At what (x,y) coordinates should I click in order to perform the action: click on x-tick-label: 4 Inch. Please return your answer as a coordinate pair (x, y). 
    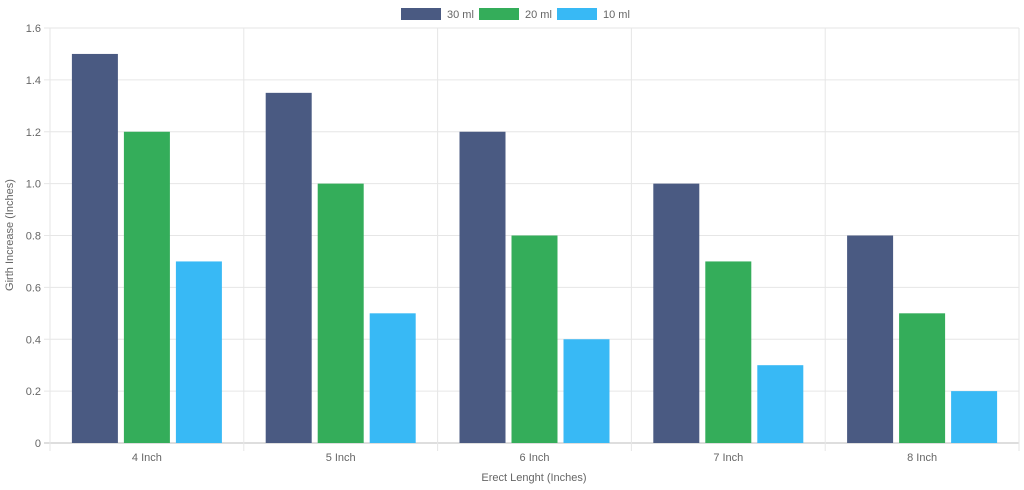
    Looking at the image, I should click on (147, 458).